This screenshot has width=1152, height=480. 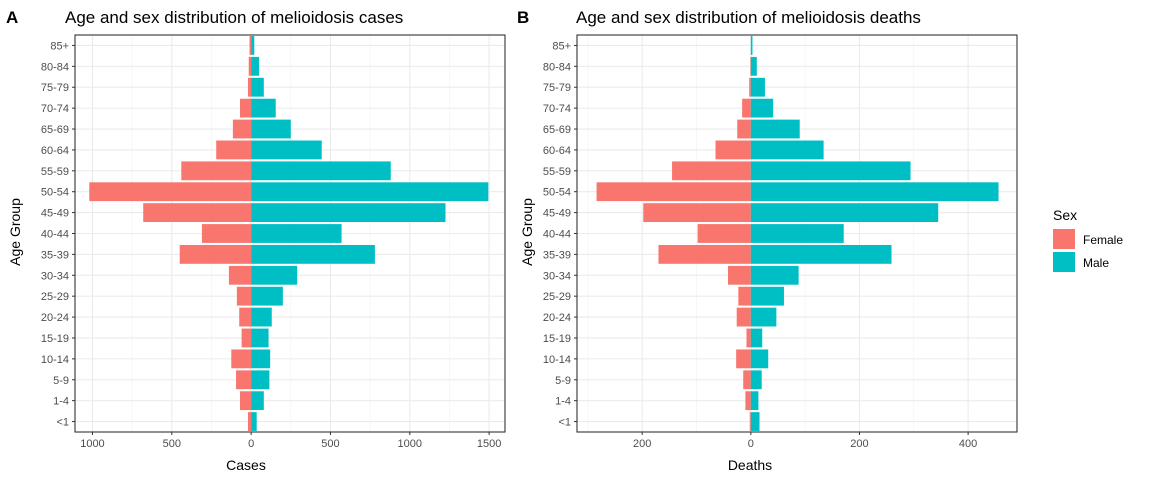 I want to click on deaths-y-tick-label: 85+, so click(x=561, y=46).